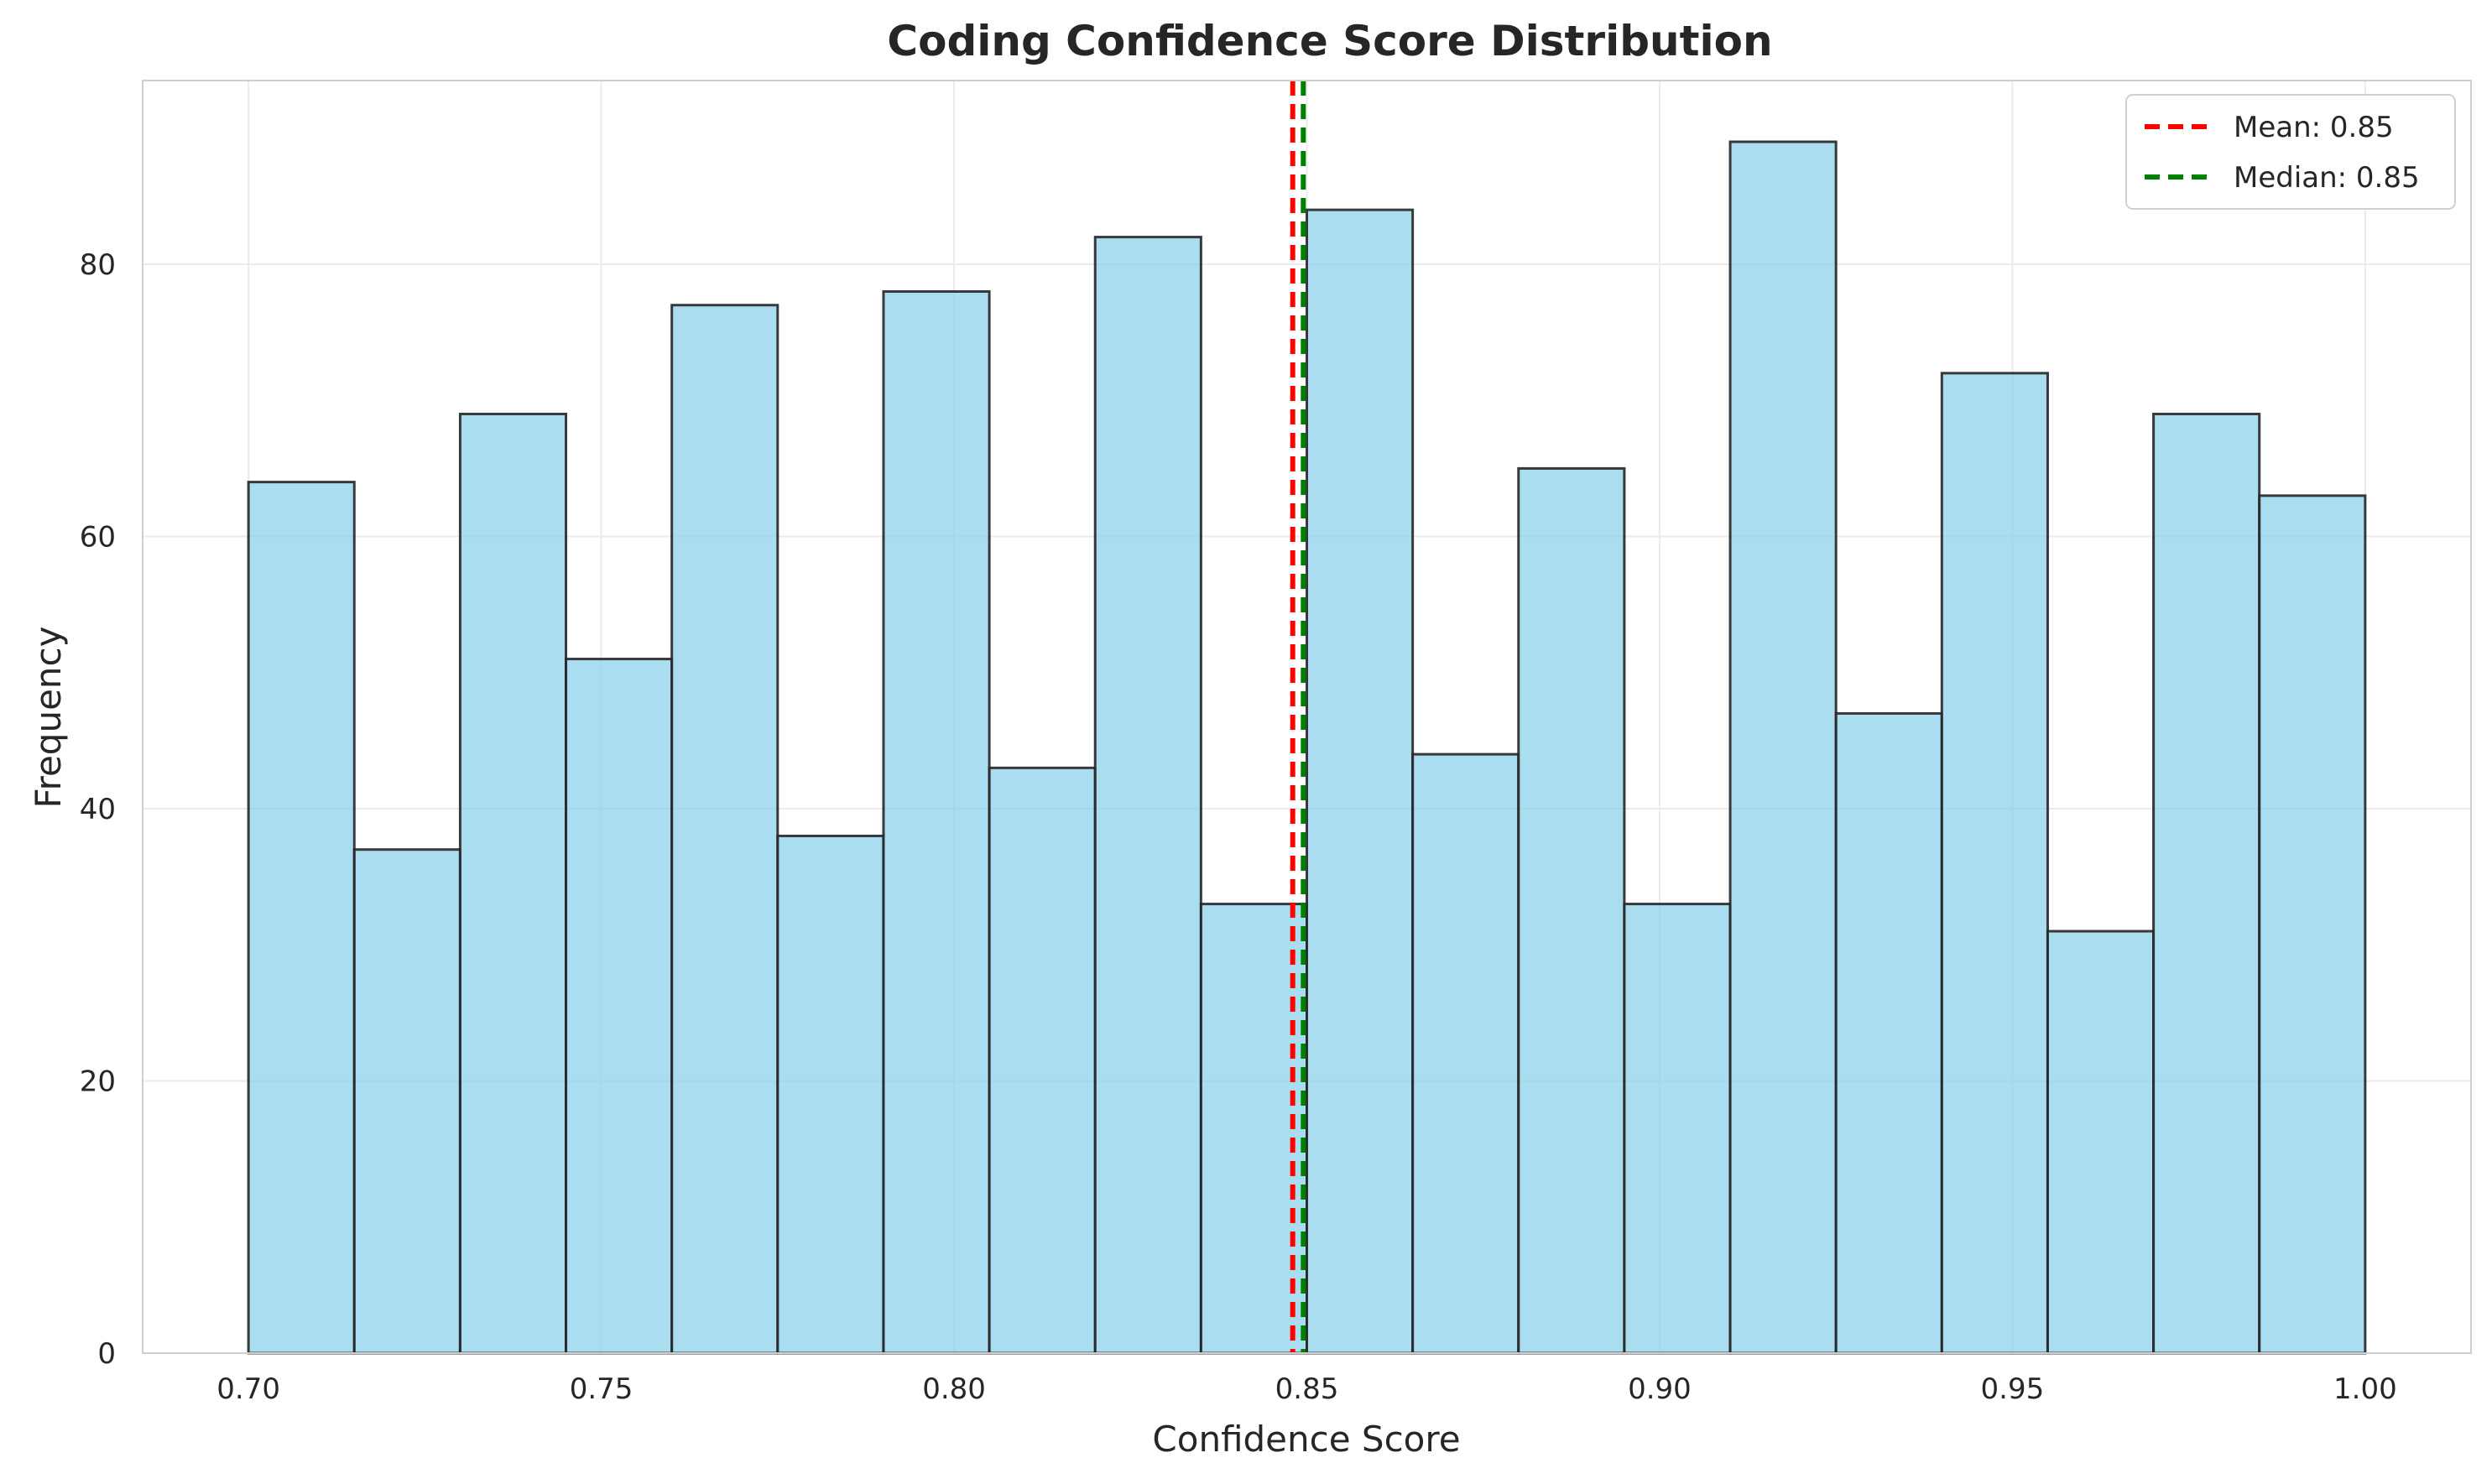 This screenshot has width=2492, height=1484. I want to click on y-tick-label: 0, so click(106, 1354).